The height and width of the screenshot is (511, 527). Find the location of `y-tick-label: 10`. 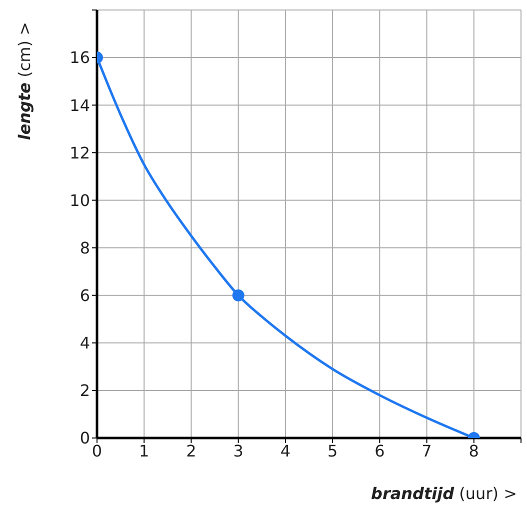

y-tick-label: 10 is located at coordinates (80, 200).